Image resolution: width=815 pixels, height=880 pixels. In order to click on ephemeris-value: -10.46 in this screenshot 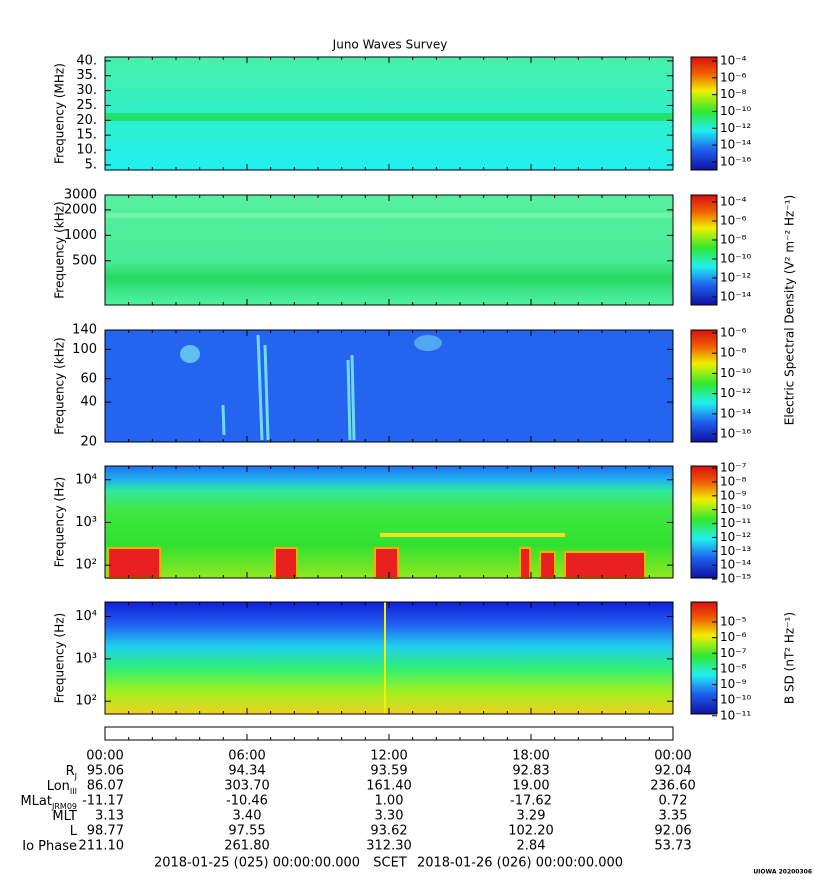, I will do `click(247, 801)`.